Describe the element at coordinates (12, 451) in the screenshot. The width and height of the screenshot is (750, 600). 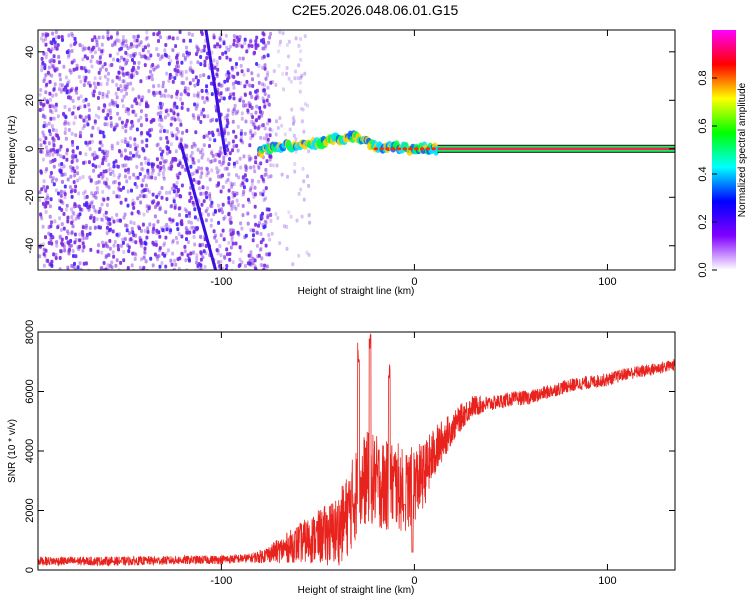
I see `snr-y-axis-label: SNR (10 * v/v)` at that location.